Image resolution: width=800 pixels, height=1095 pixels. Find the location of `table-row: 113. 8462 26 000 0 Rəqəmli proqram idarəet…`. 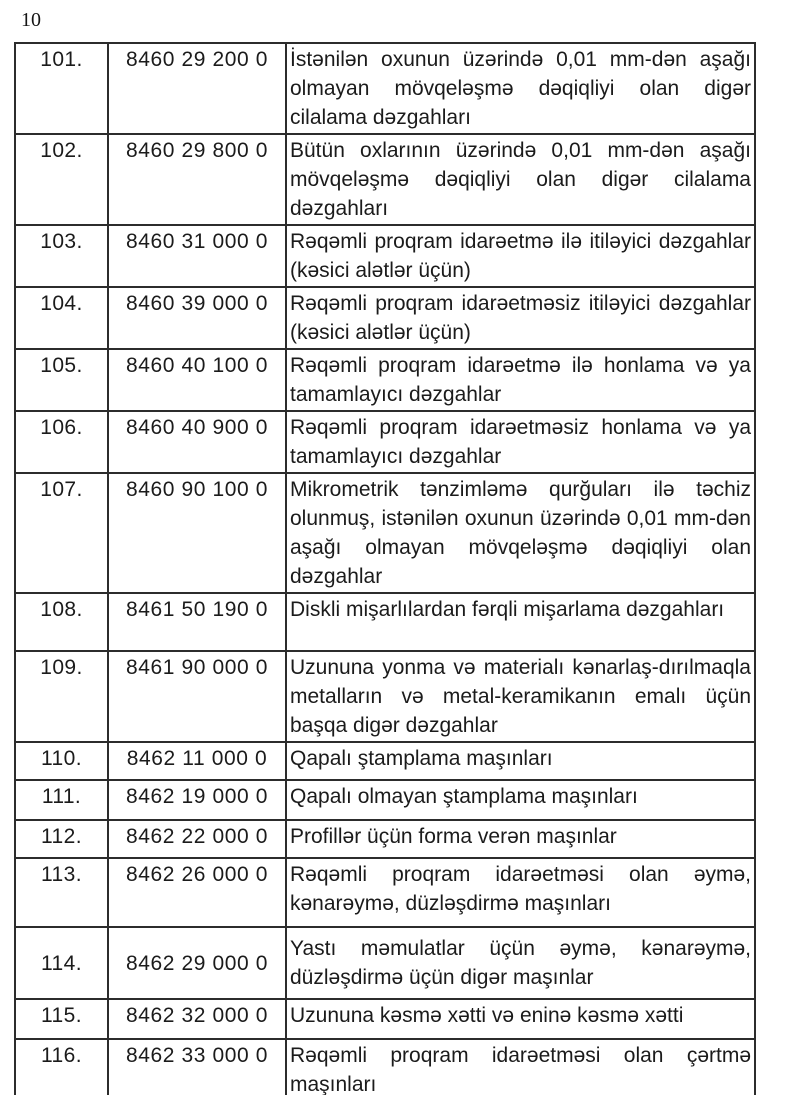

table-row: 113. 8462 26 000 0 Rəqəmli proqram idarəet… is located at coordinates (385, 892).